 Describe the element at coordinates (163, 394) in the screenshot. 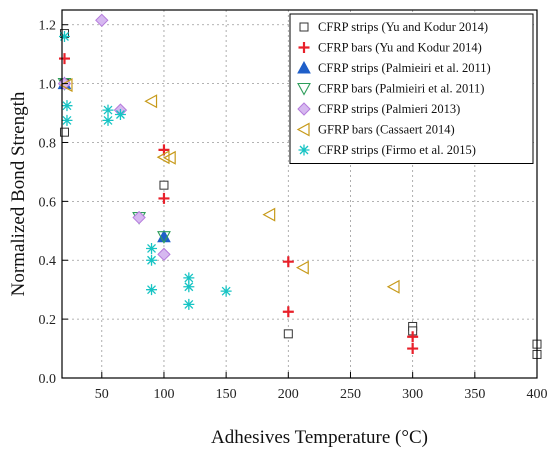

I see `x-tick-label: 100` at that location.